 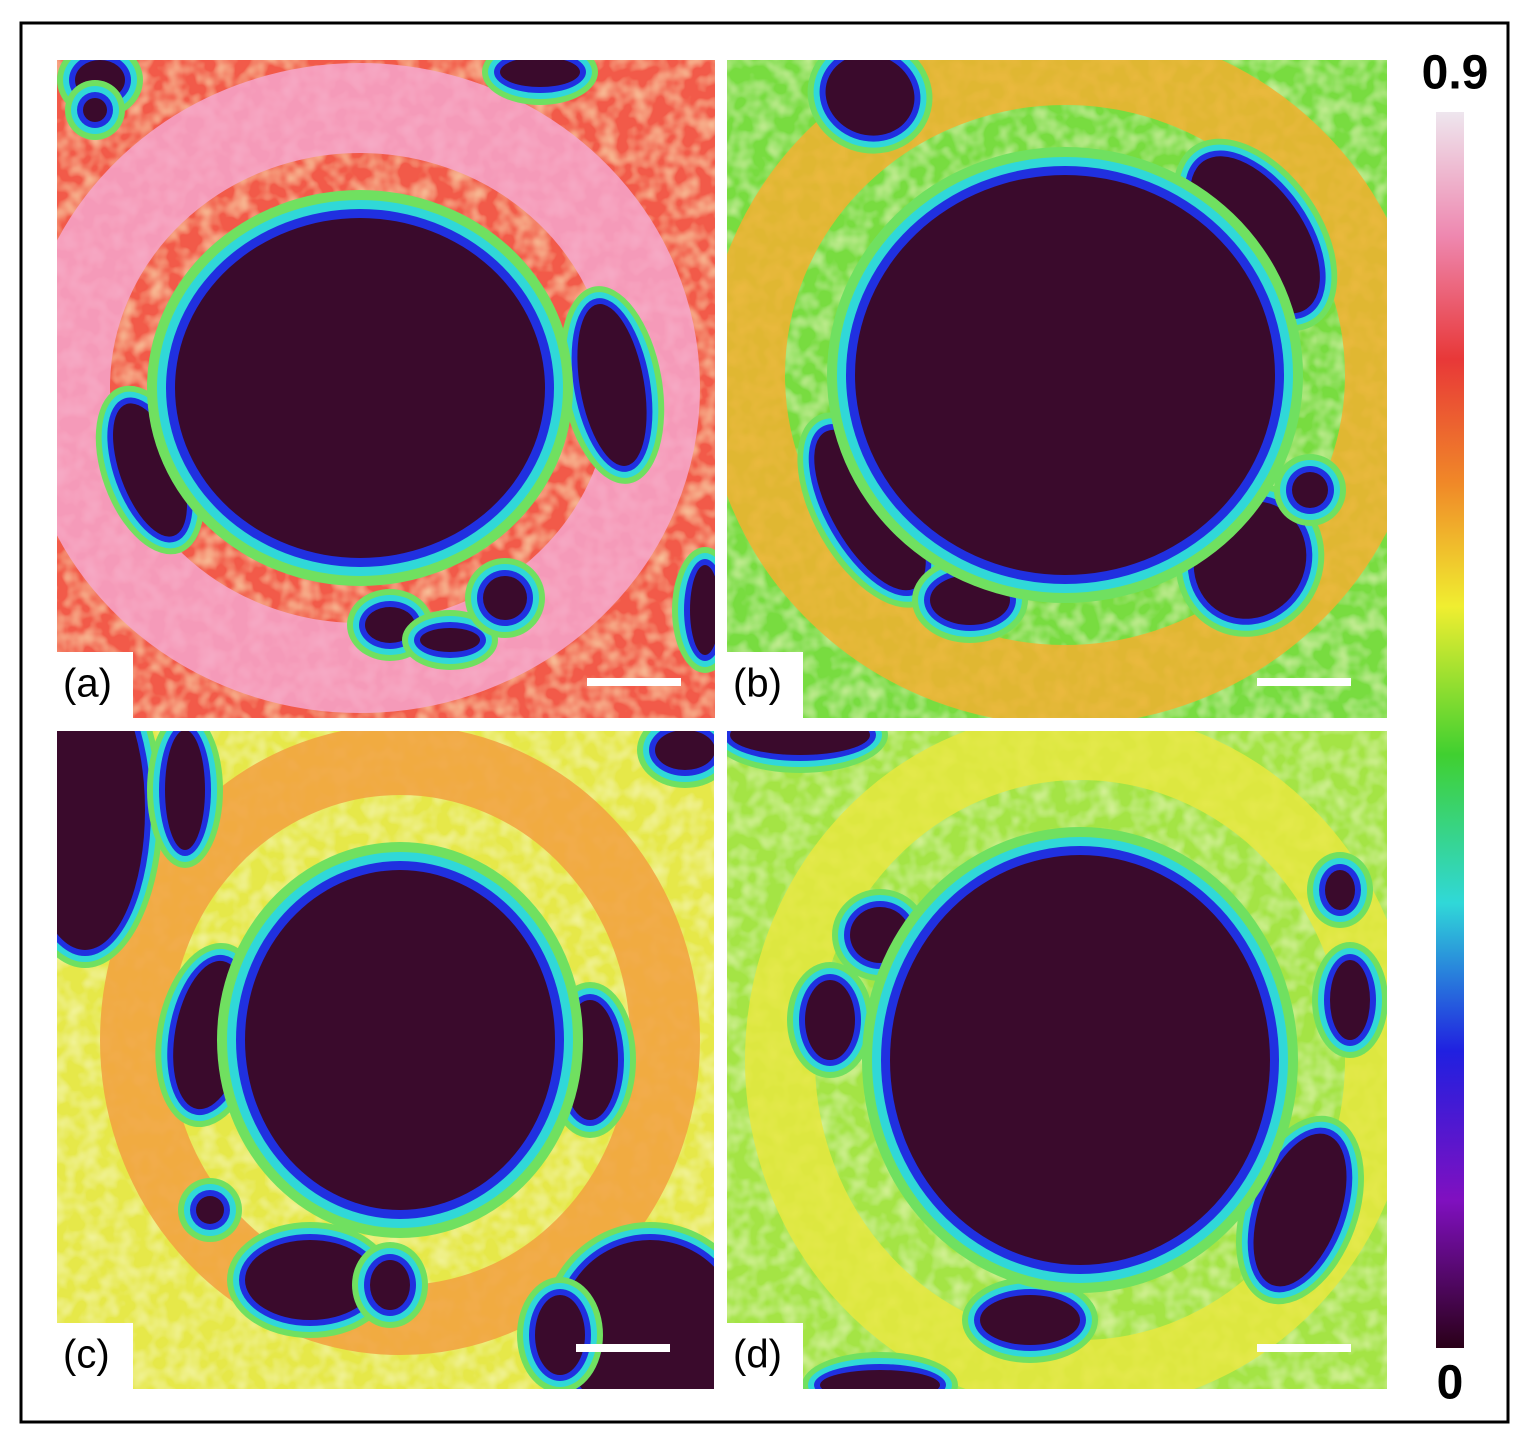 I want to click on colorbar-min: 0, so click(x=1450, y=1383).